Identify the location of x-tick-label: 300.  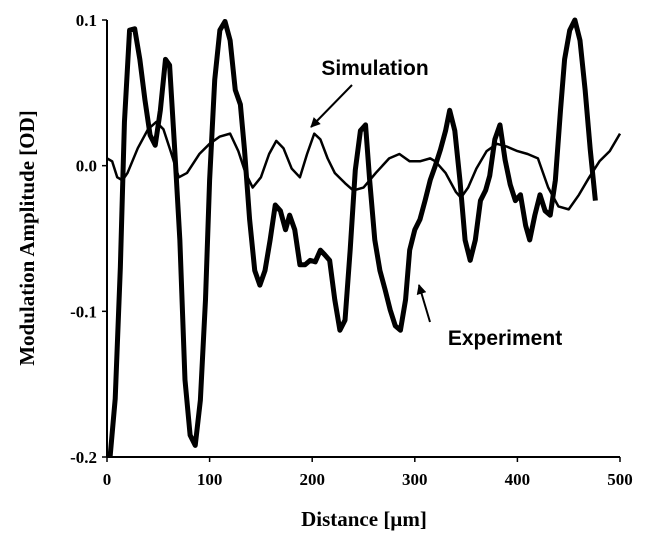
(415, 479).